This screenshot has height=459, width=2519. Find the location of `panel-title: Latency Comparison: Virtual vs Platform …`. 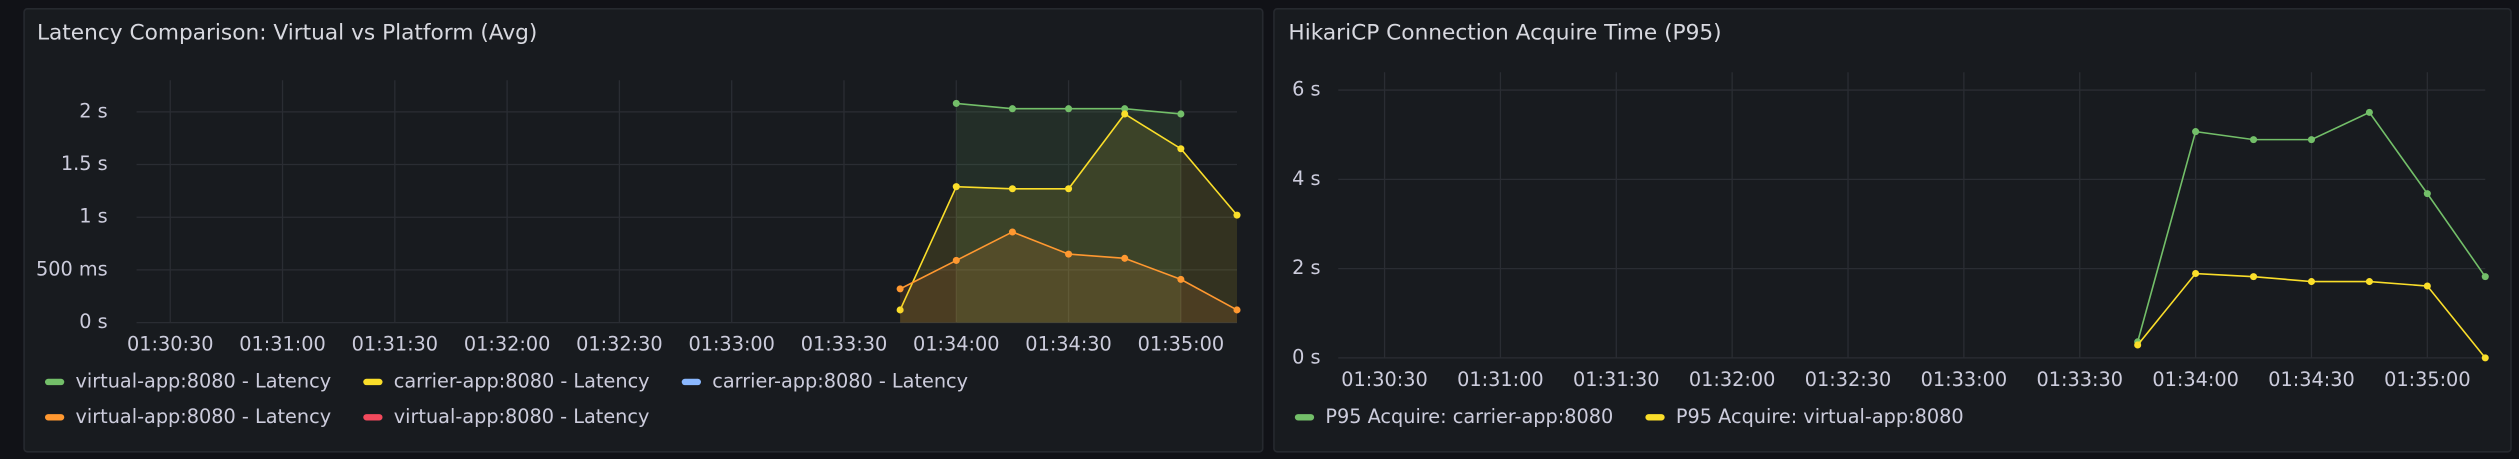

panel-title: Latency Comparison: Virtual vs Platform … is located at coordinates (287, 33).